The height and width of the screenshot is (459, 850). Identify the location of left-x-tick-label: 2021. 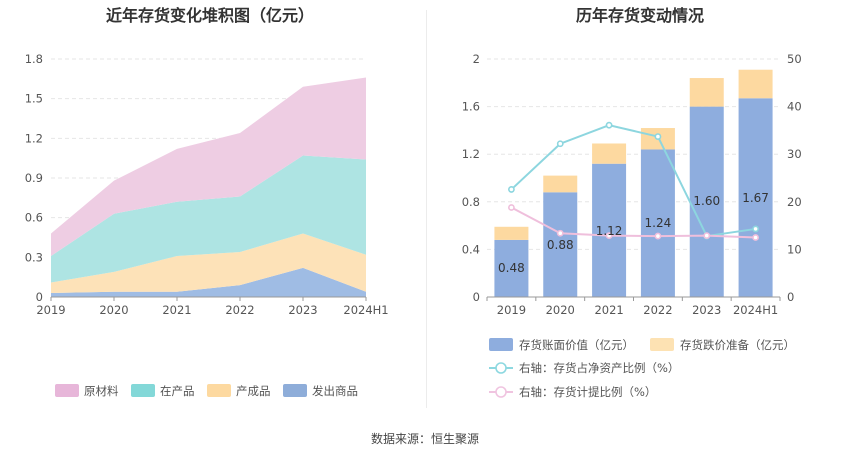
(176, 310).